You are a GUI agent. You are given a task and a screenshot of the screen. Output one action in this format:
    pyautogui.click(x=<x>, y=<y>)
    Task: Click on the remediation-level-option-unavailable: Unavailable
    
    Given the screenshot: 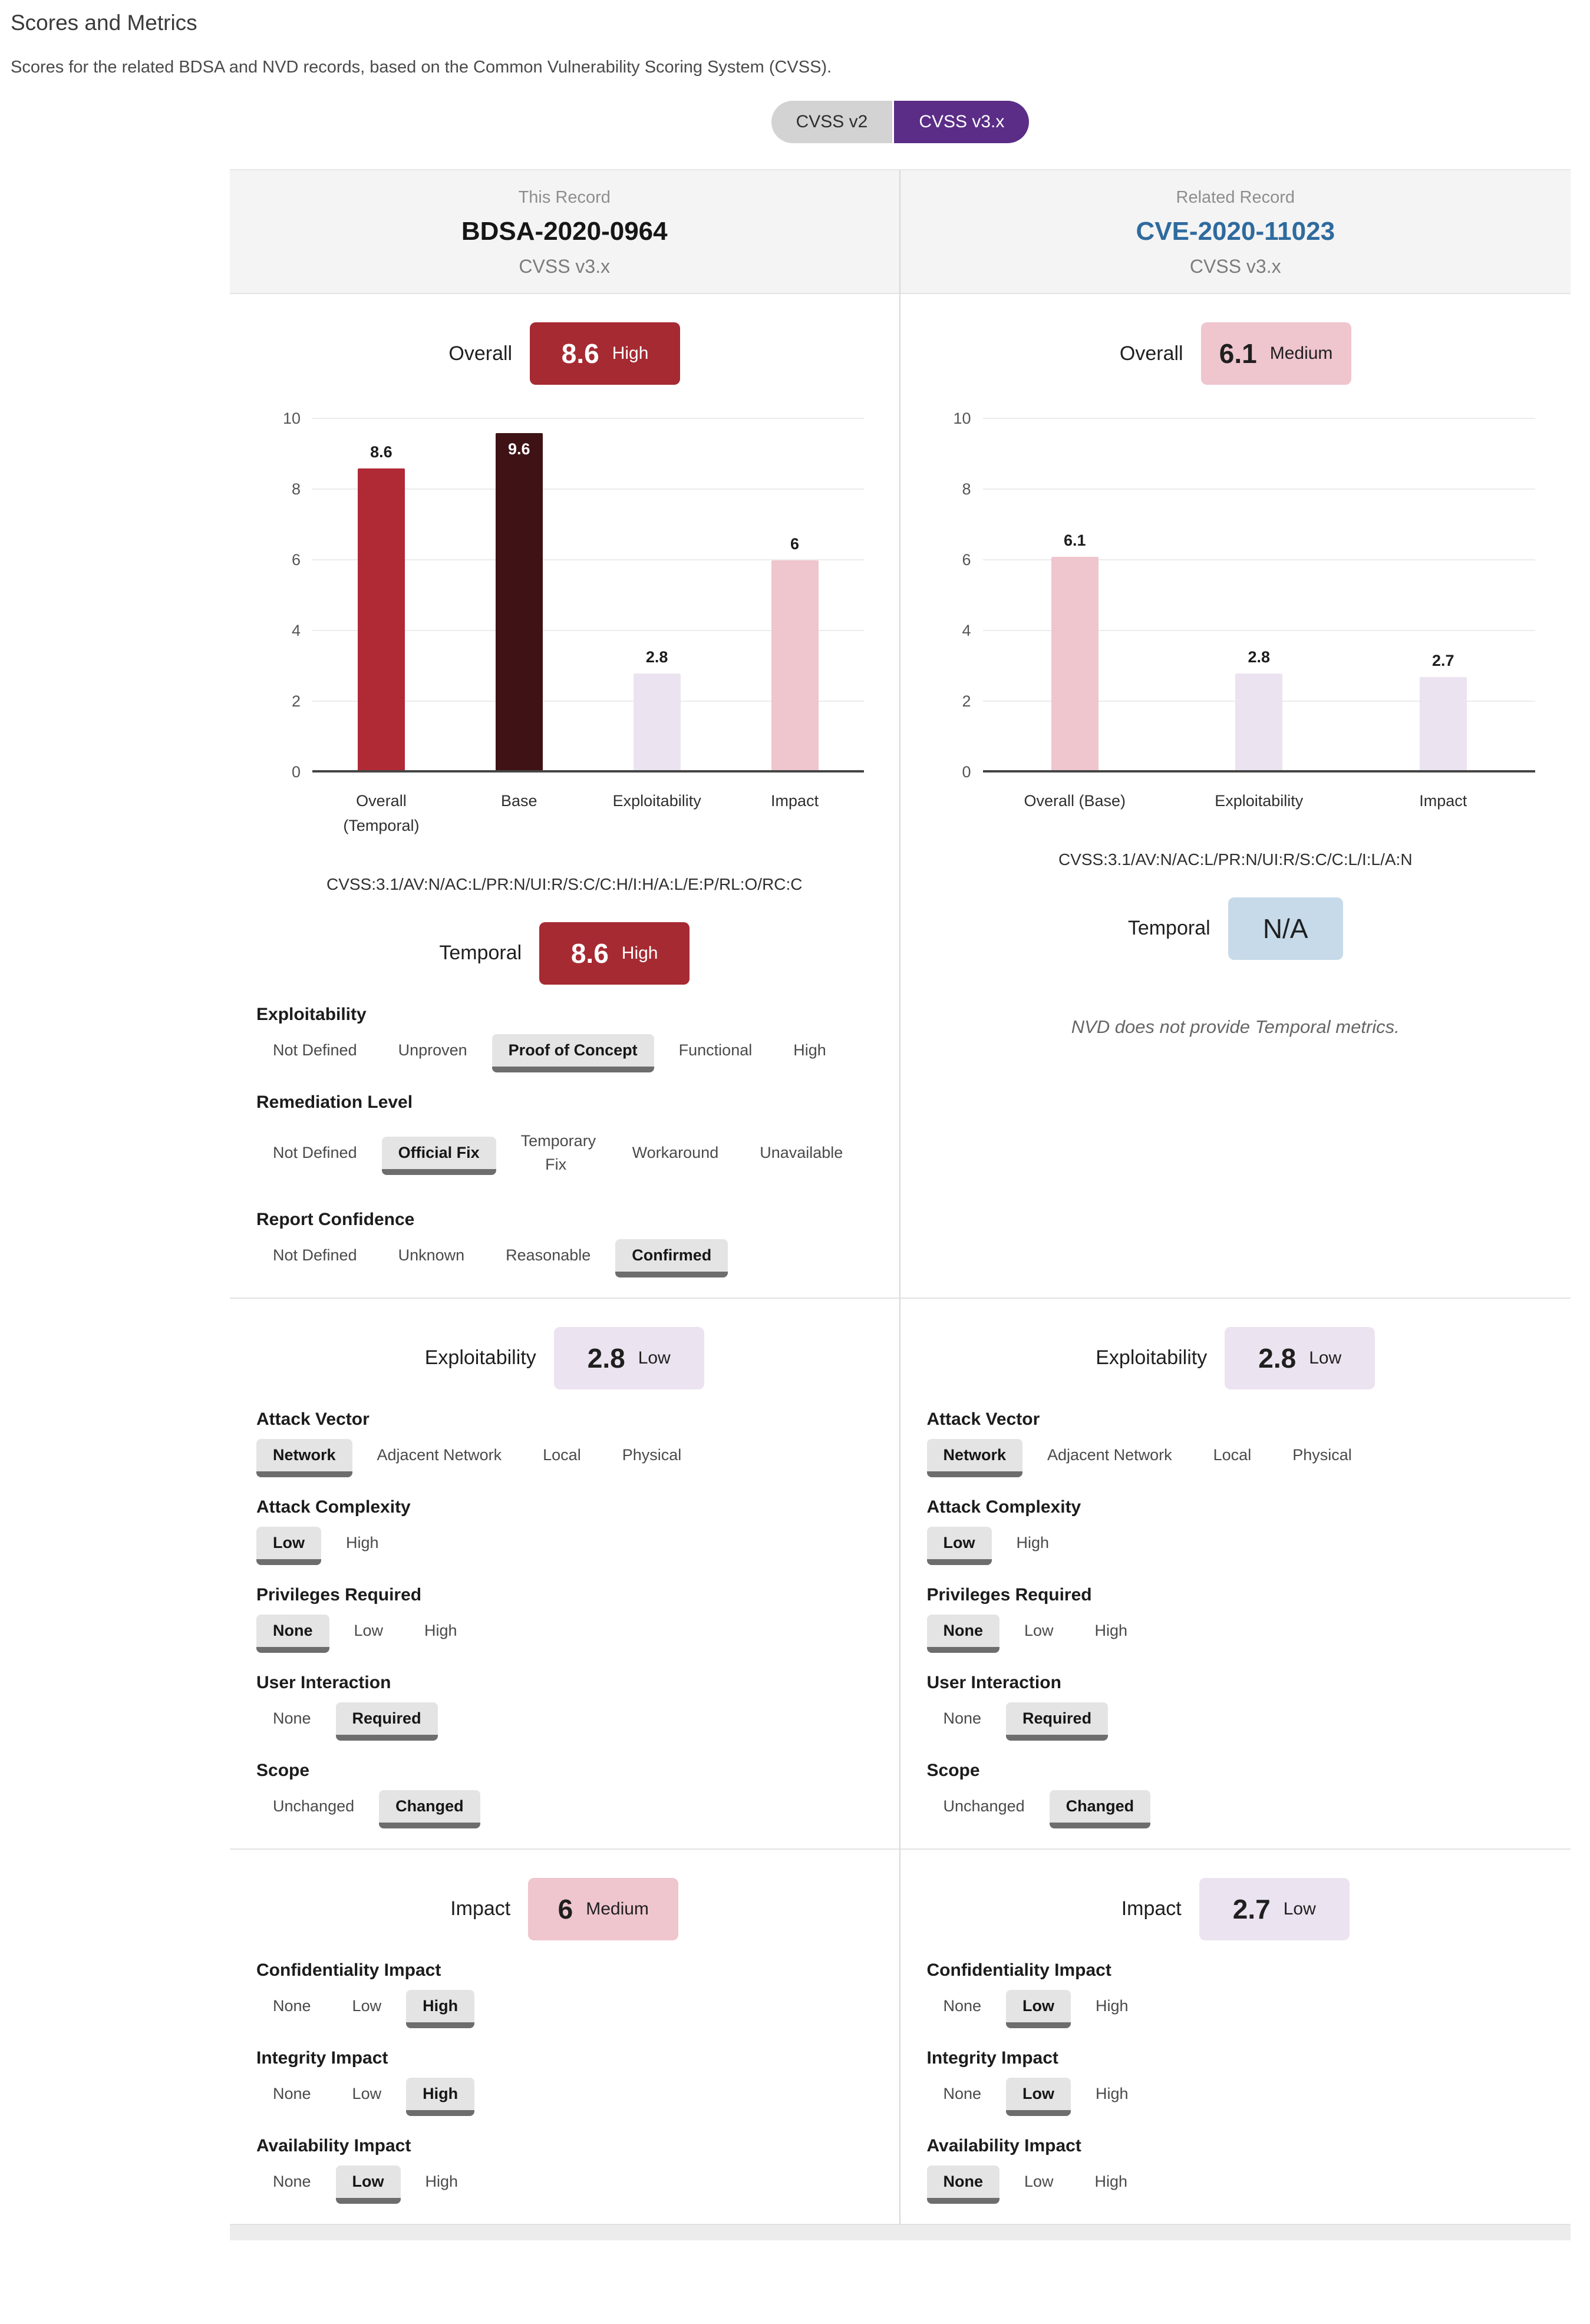 What is the action you would take?
    pyautogui.click(x=802, y=1152)
    